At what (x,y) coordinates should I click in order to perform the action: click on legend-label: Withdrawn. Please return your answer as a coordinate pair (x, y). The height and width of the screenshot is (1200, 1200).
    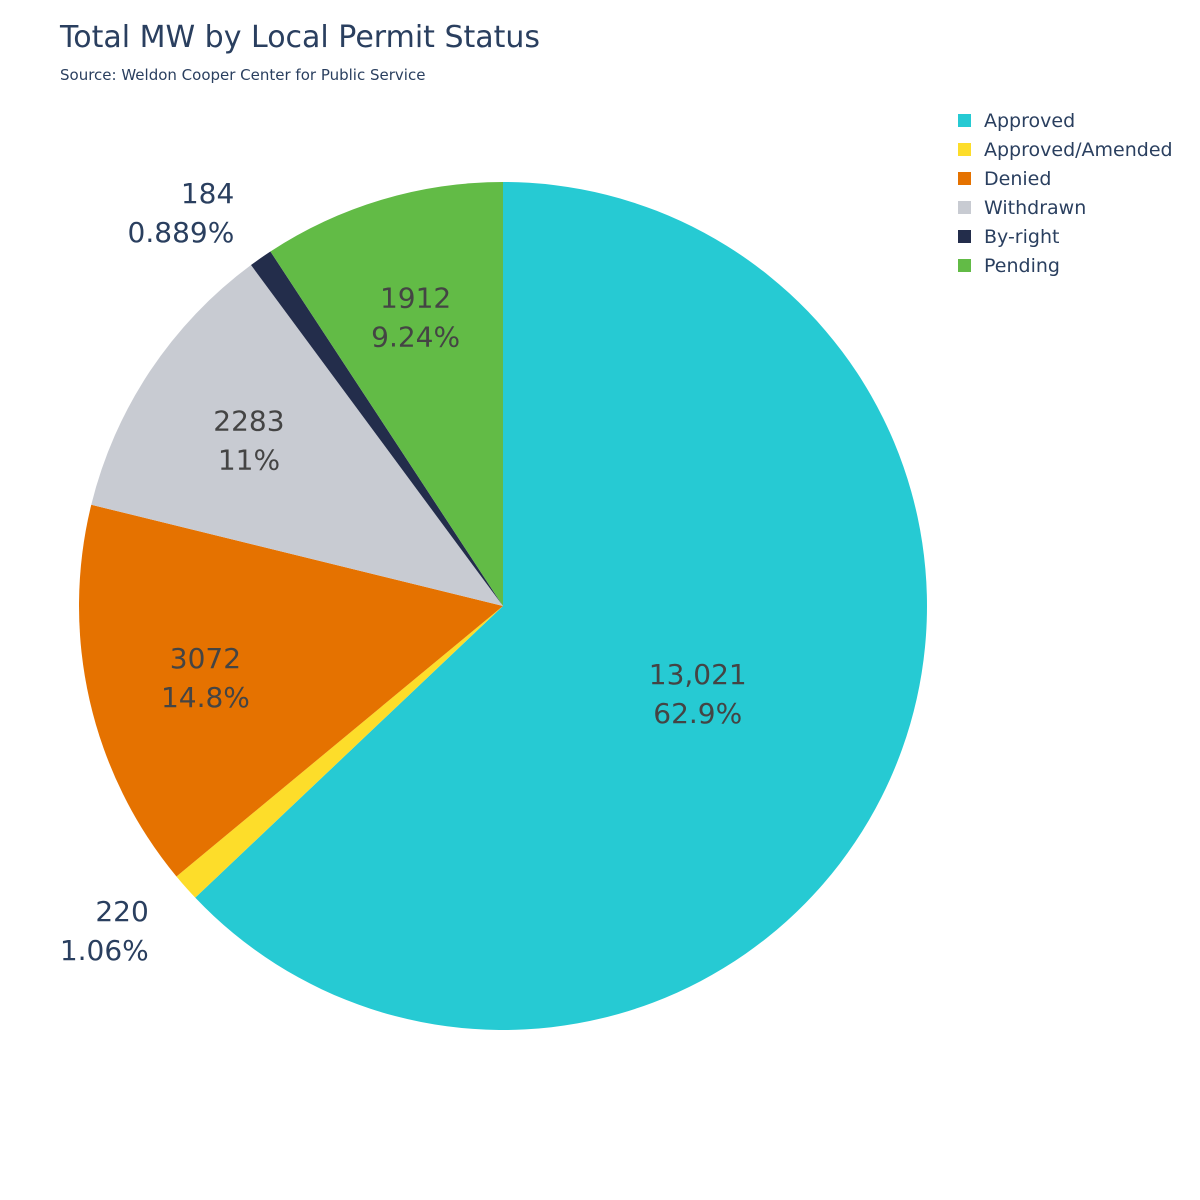
    Looking at the image, I should click on (1035, 207).